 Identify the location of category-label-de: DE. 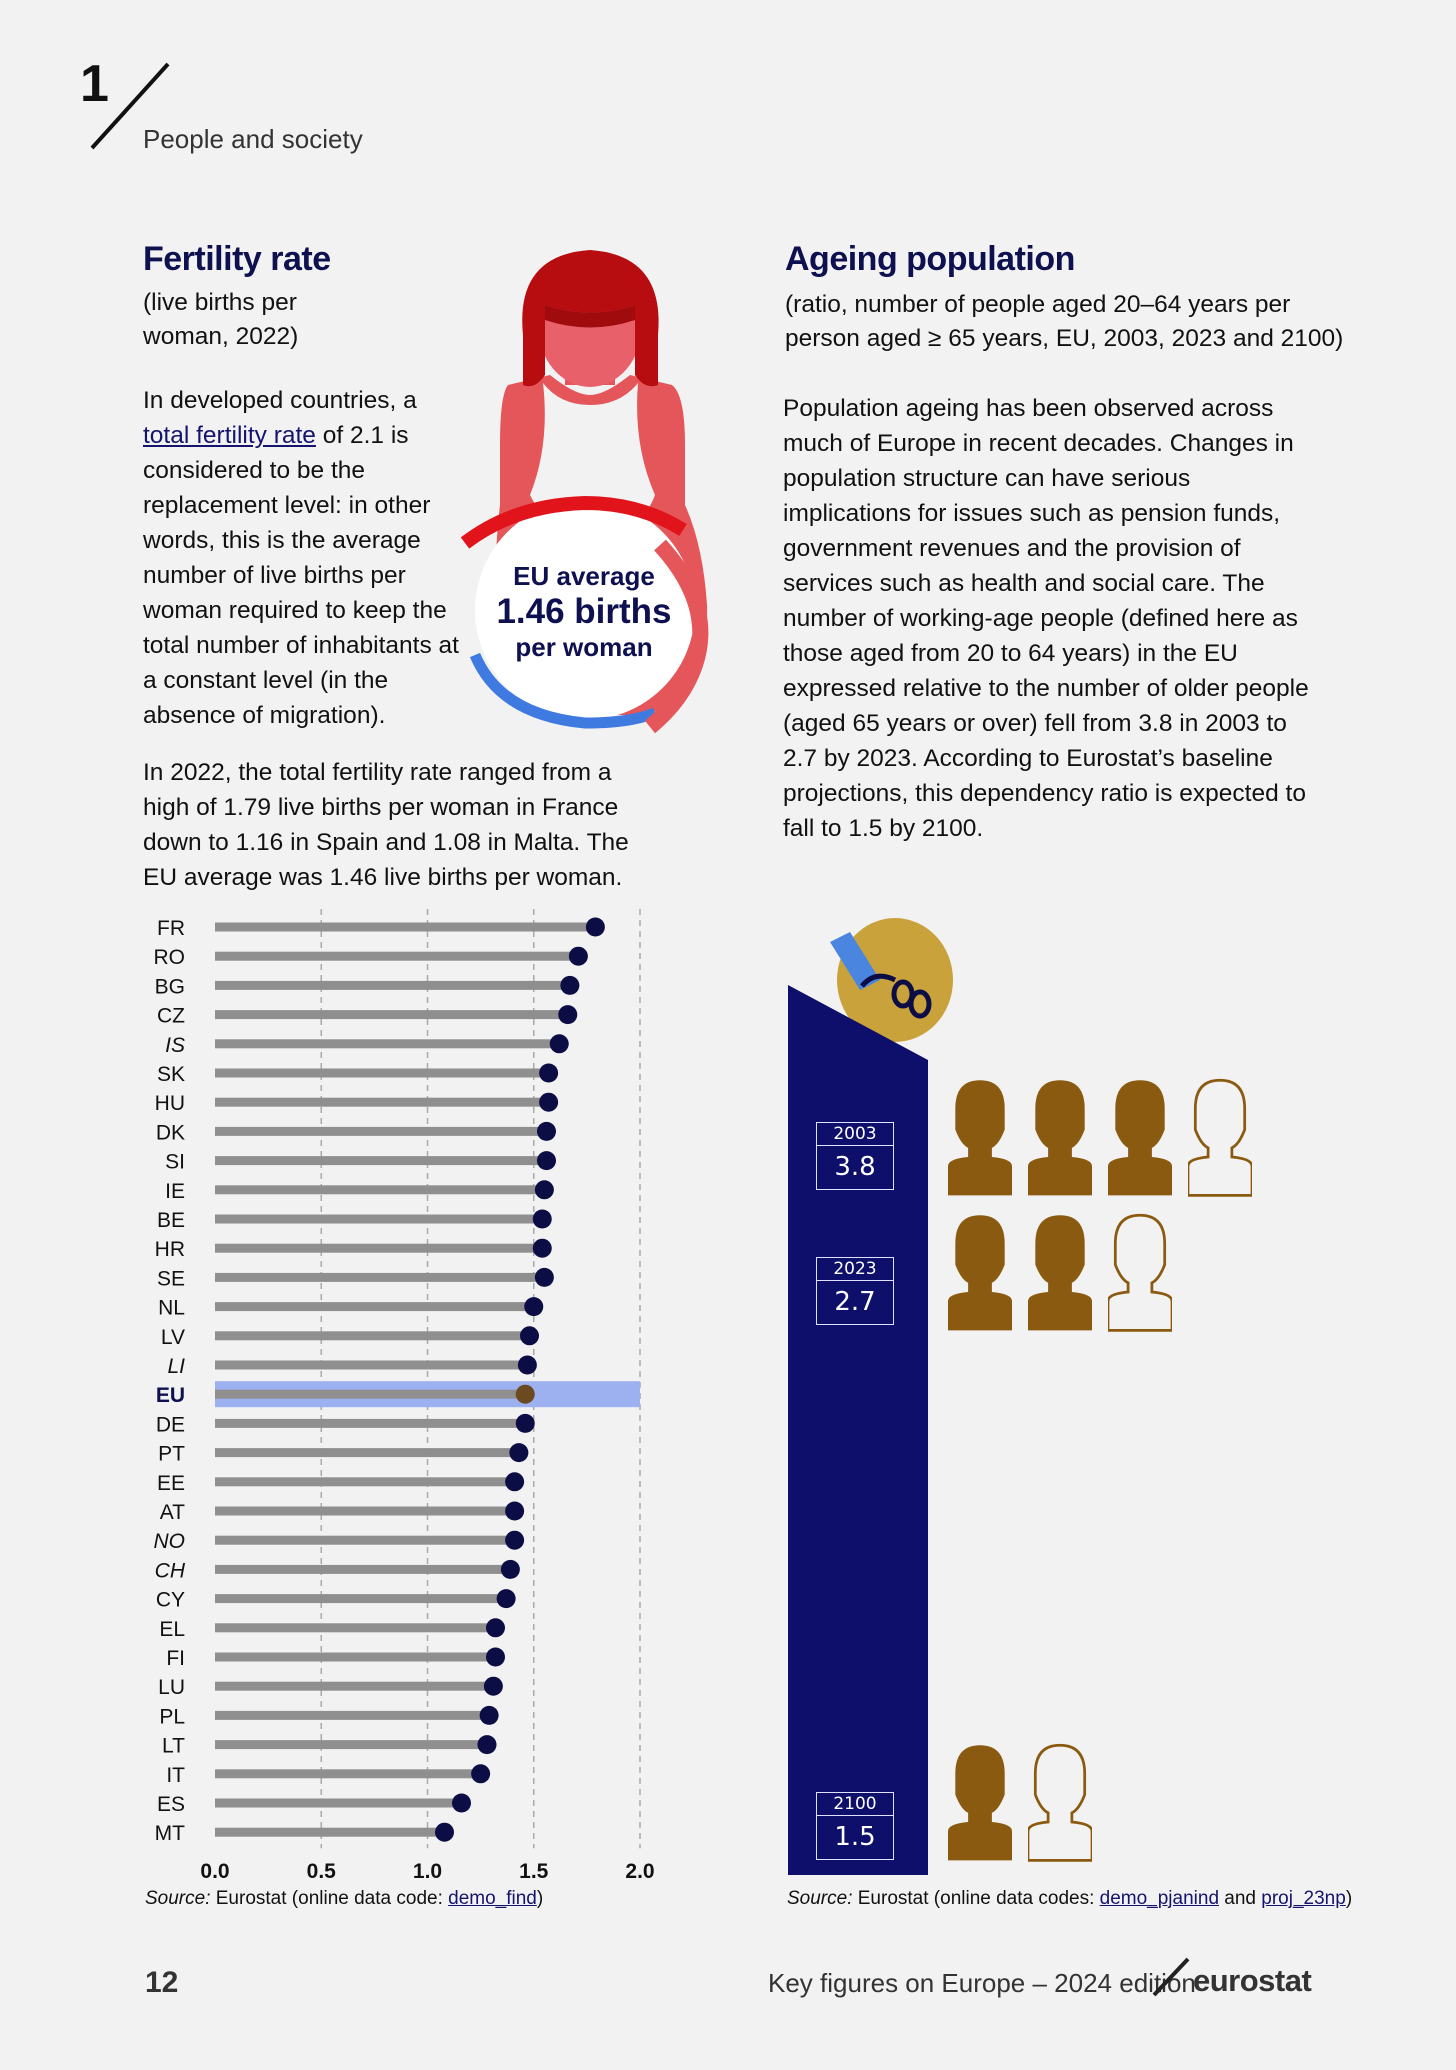
(170, 1424).